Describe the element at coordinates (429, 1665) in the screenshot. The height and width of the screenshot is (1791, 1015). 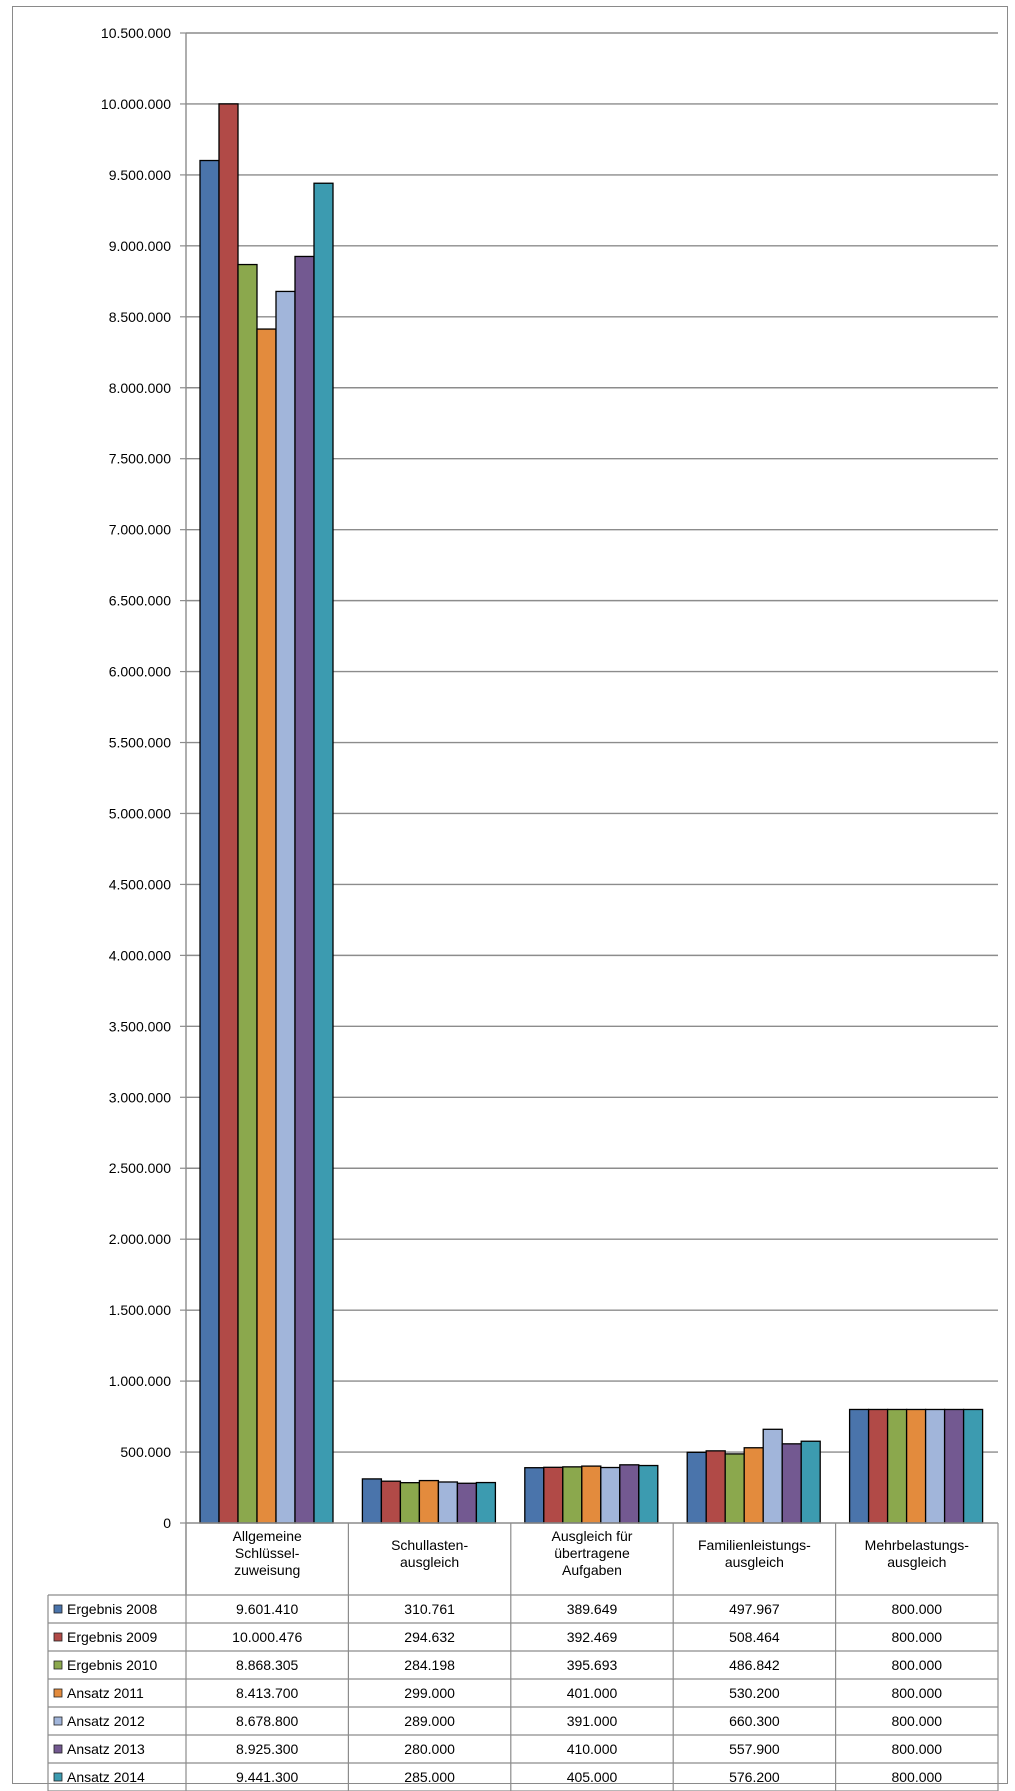
I see `data-cell: 284.198` at that location.